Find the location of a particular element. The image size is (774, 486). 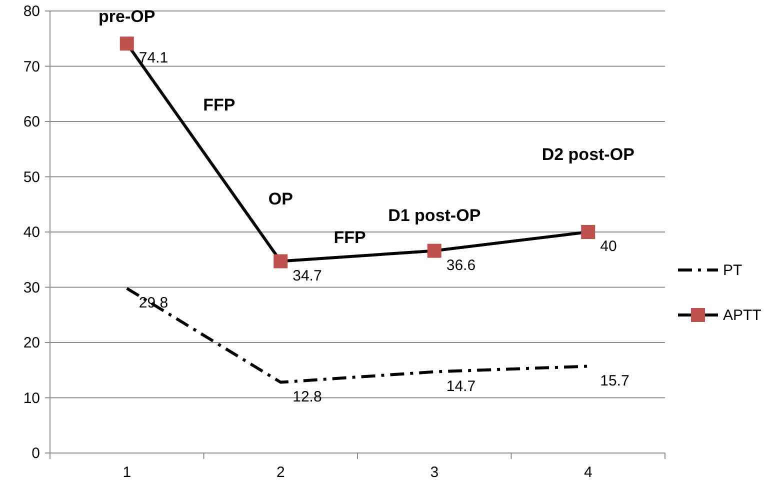

y-tick-label: 0 is located at coordinates (36, 453).